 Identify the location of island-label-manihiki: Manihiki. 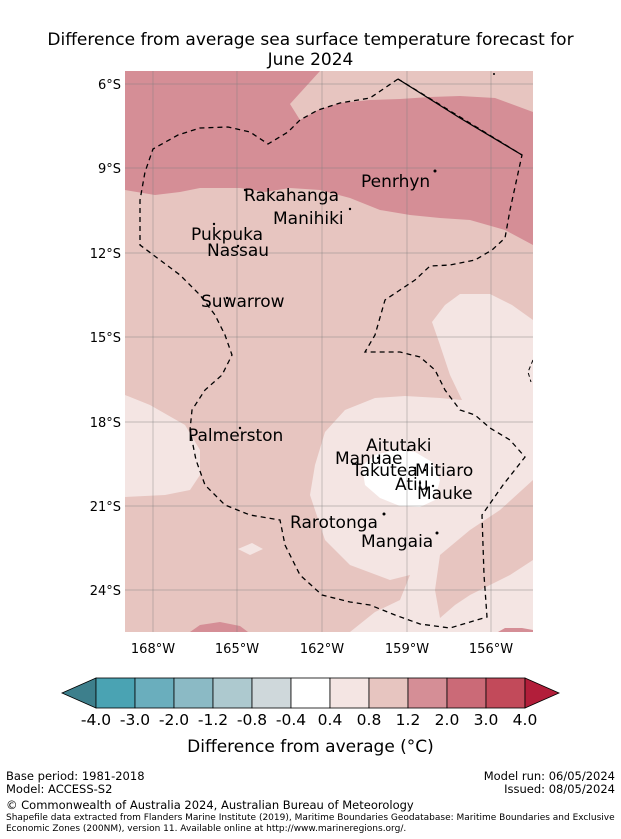
(308, 219).